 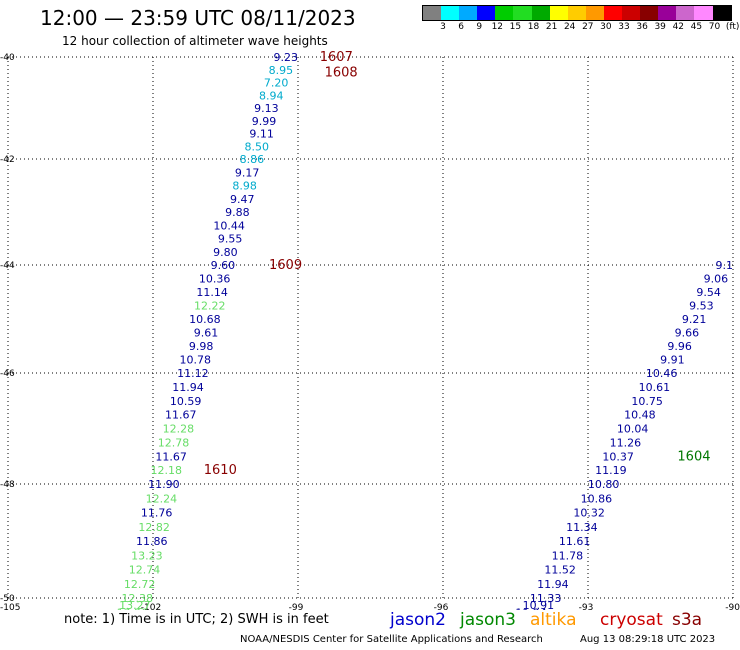 What do you see at coordinates (336, 57) in the screenshot?
I see `pass-number-label: 1607` at bounding box center [336, 57].